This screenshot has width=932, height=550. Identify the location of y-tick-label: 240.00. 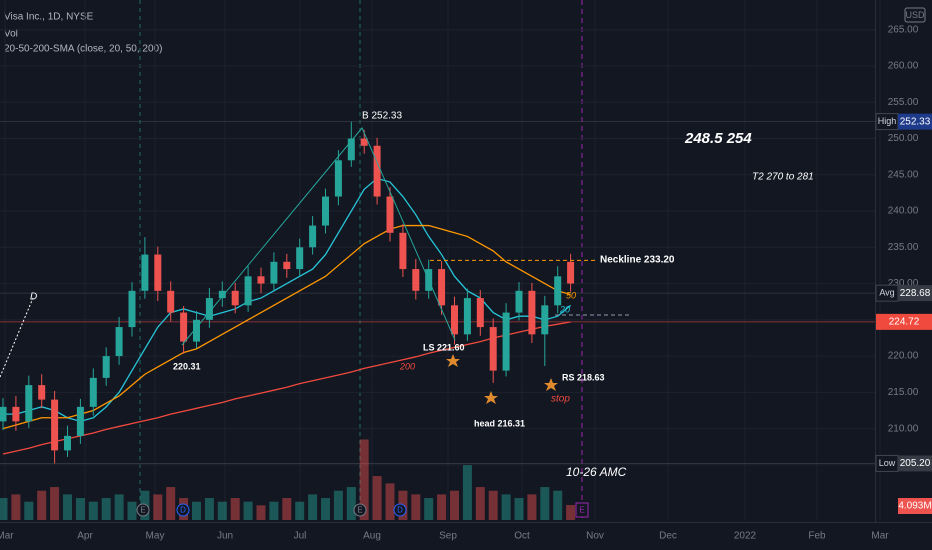
(903, 211).